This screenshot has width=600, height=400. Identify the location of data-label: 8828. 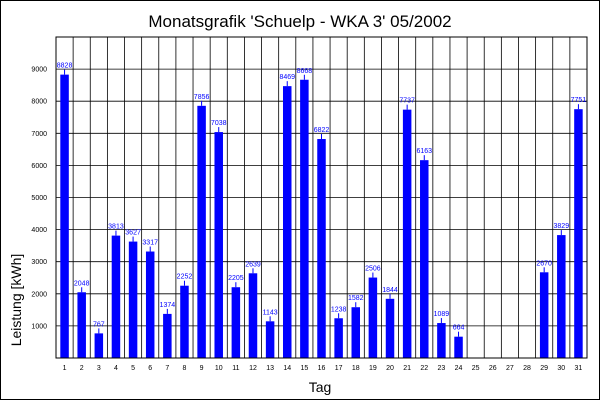
(65, 66).